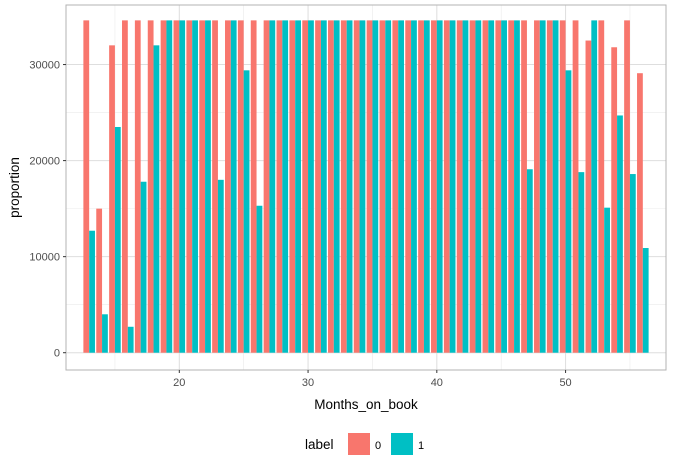 The height and width of the screenshot is (471, 674). I want to click on y-axis-title: proportion, so click(14, 187).